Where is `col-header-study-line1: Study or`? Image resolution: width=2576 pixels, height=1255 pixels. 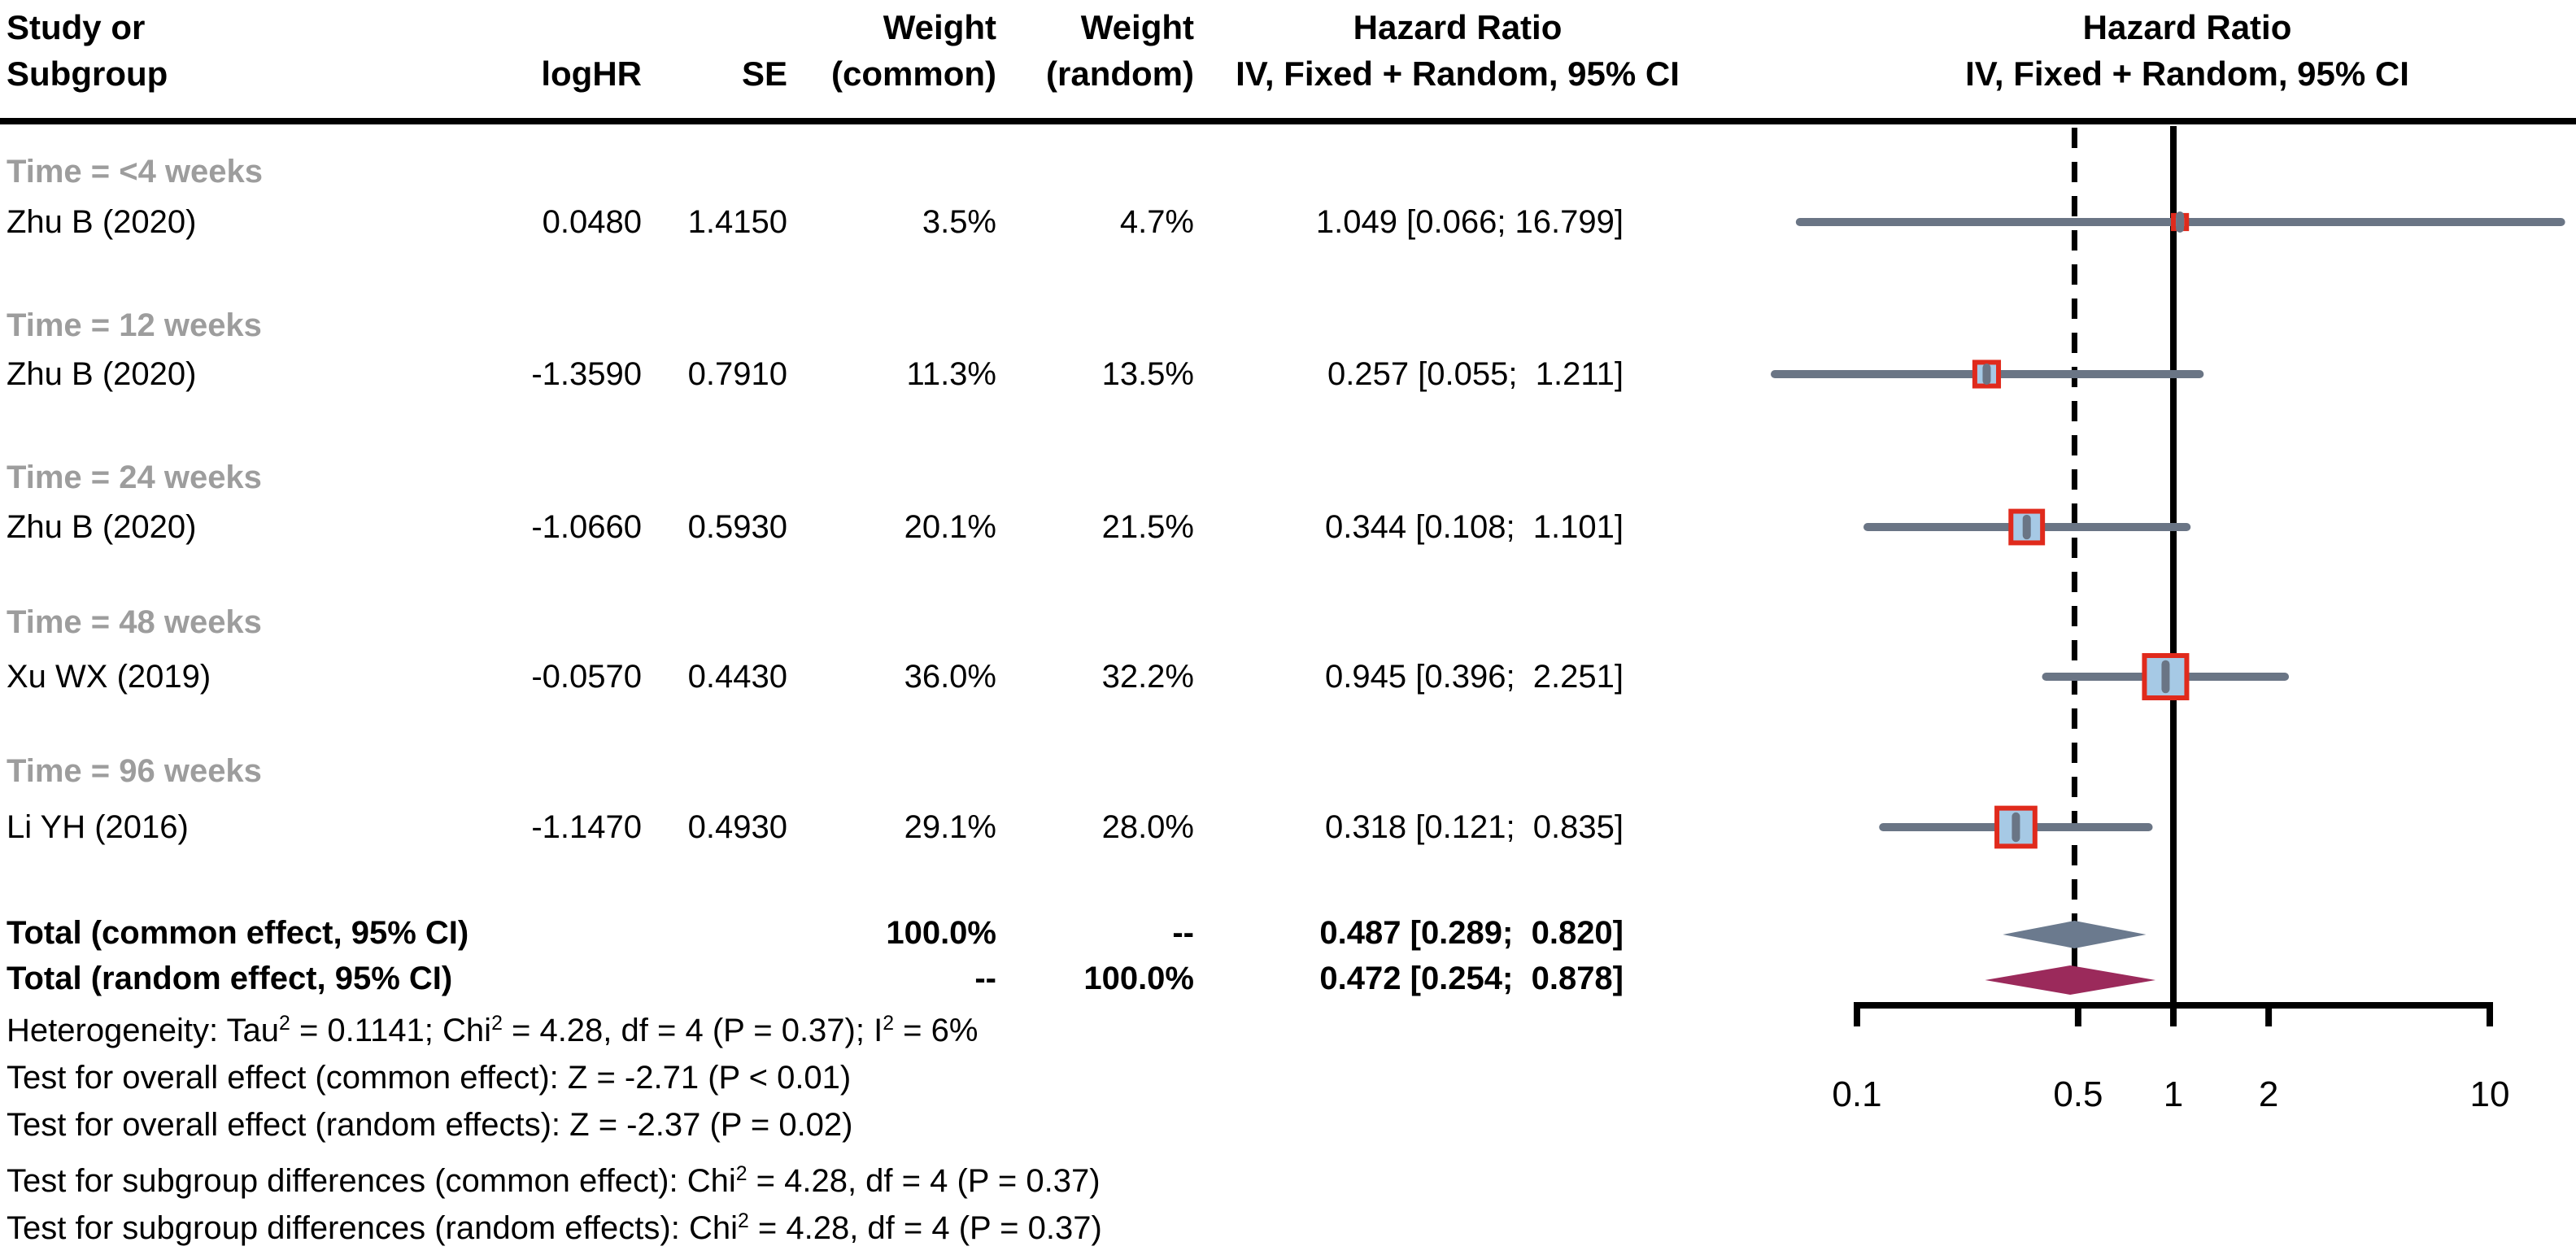 col-header-study-line1: Study or is located at coordinates (76, 27).